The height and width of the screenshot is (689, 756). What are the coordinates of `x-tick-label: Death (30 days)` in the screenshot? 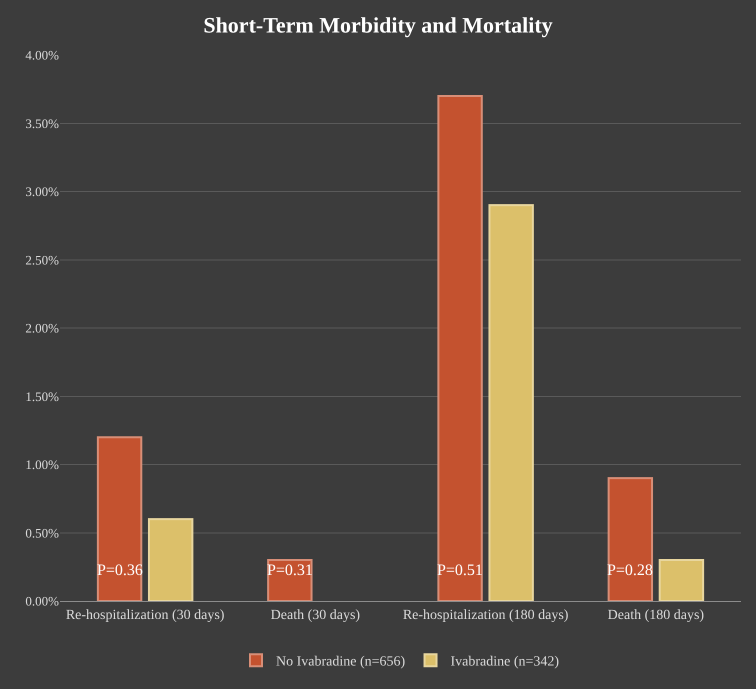 It's located at (315, 615).